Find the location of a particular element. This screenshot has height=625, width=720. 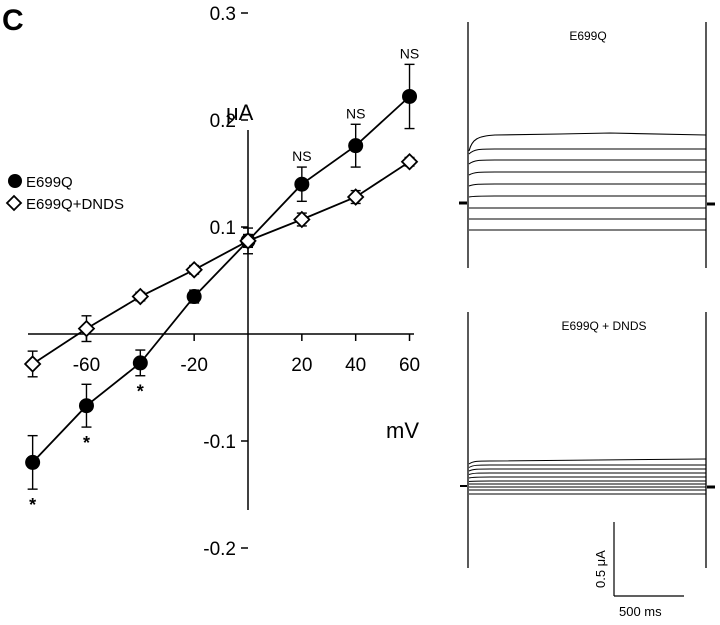

x-tick-label: 20 is located at coordinates (301, 365).